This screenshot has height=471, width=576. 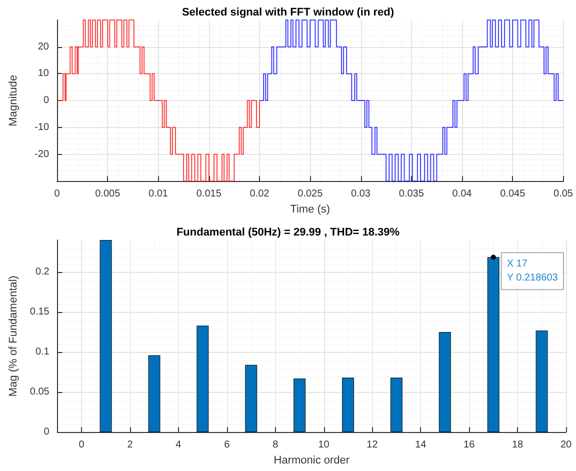 I want to click on x-tick-label: 0.04, so click(x=462, y=194).